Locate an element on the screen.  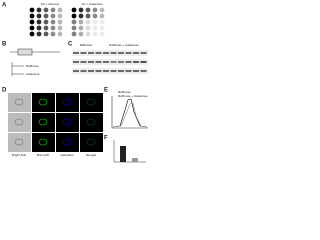
western-blot is located at coordinates (110, 62).